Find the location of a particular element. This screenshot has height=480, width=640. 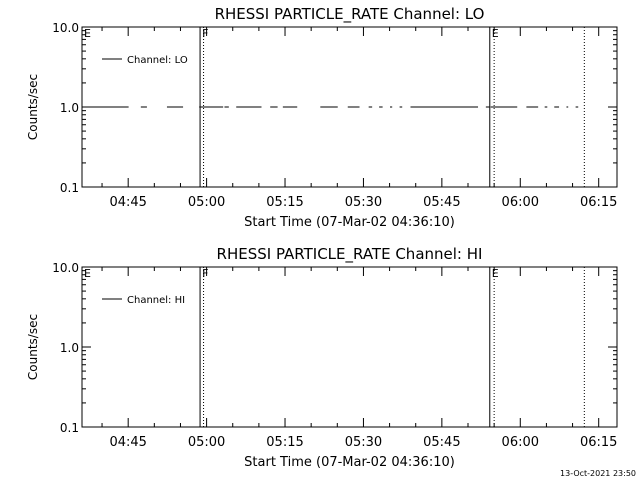

generation-timestamp: 13-Oct-2021 23:50 is located at coordinates (598, 473).